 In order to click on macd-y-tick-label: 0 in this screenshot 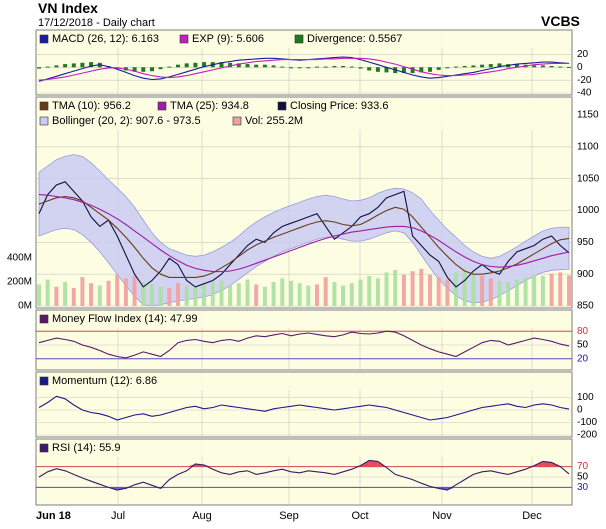, I will do `click(580, 67)`.